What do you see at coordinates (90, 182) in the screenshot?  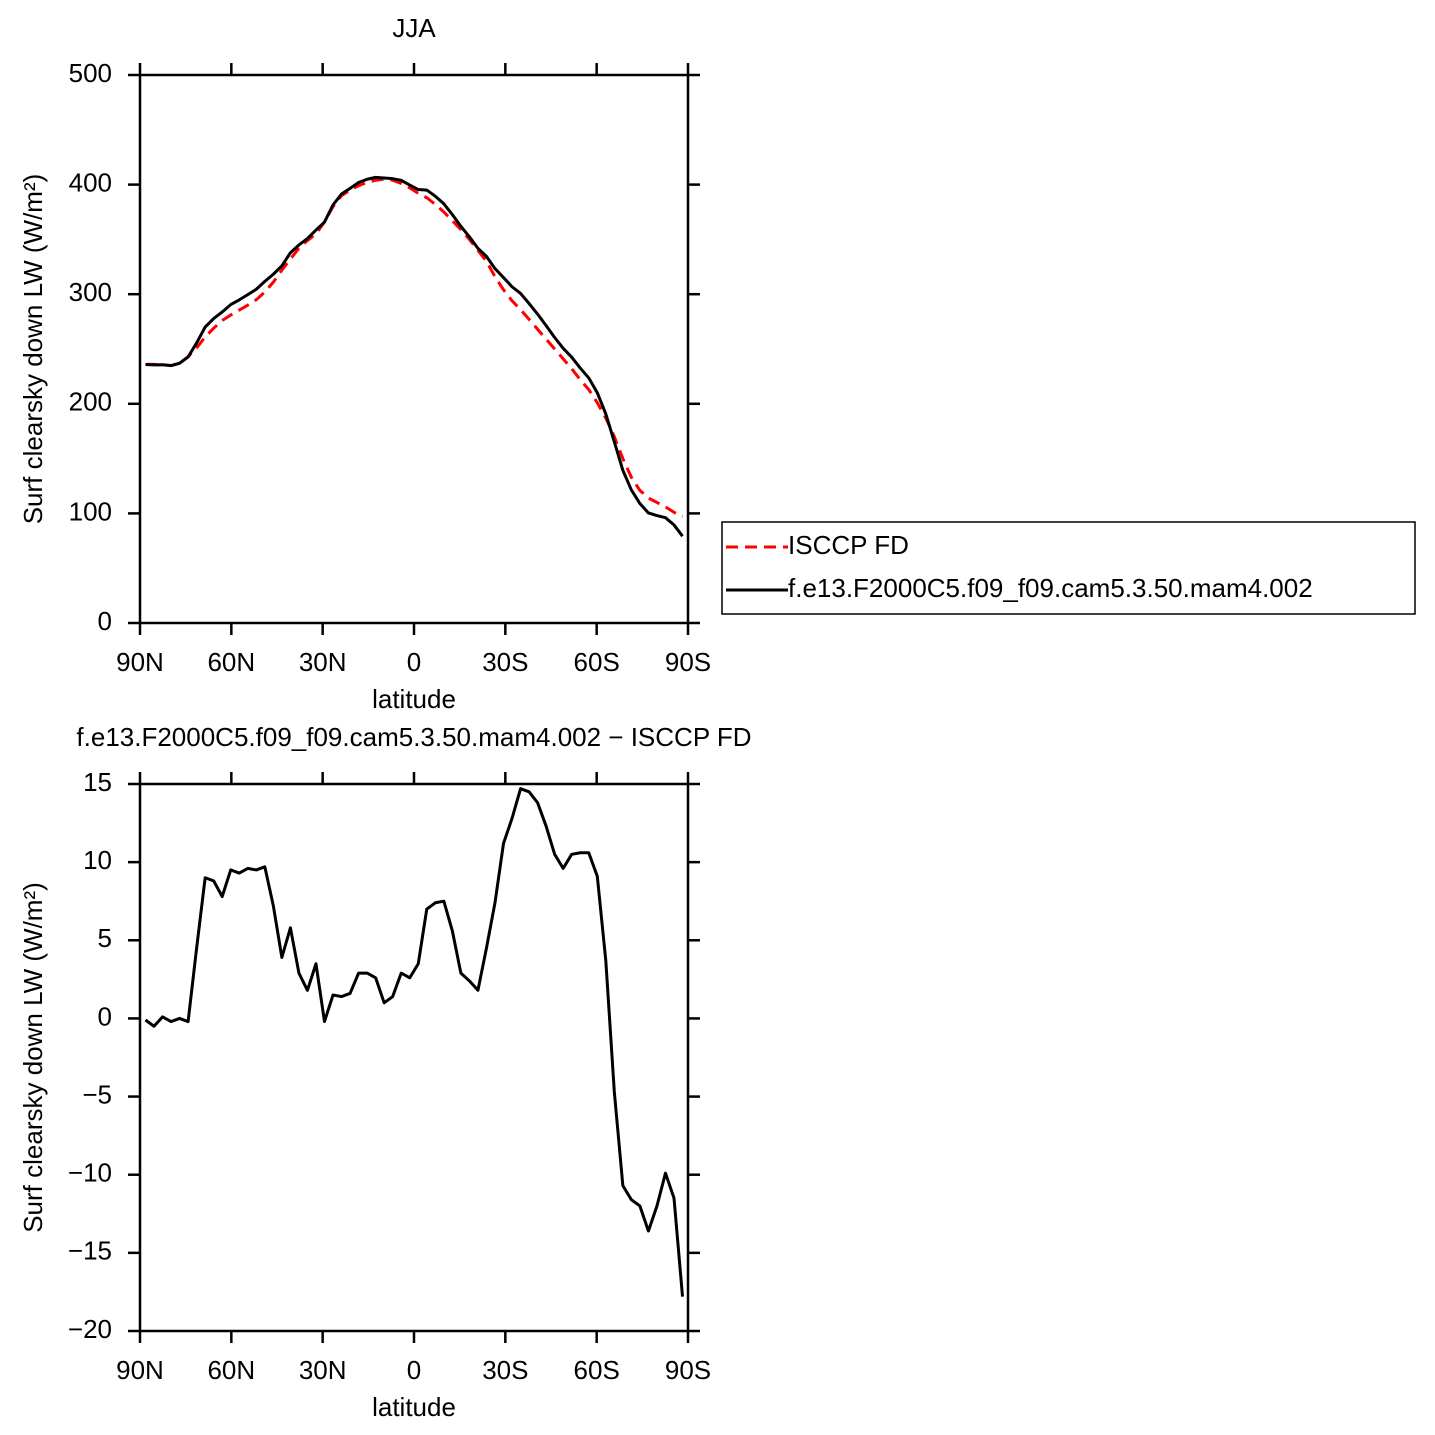 I see `y-tick-label: 400` at bounding box center [90, 182].